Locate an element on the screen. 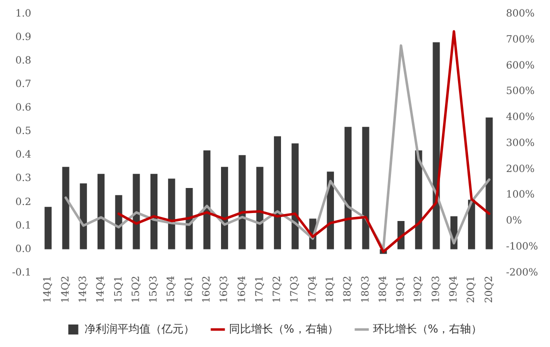 This screenshot has width=550, height=347. y2-tick-label: -100% is located at coordinates (522, 246).